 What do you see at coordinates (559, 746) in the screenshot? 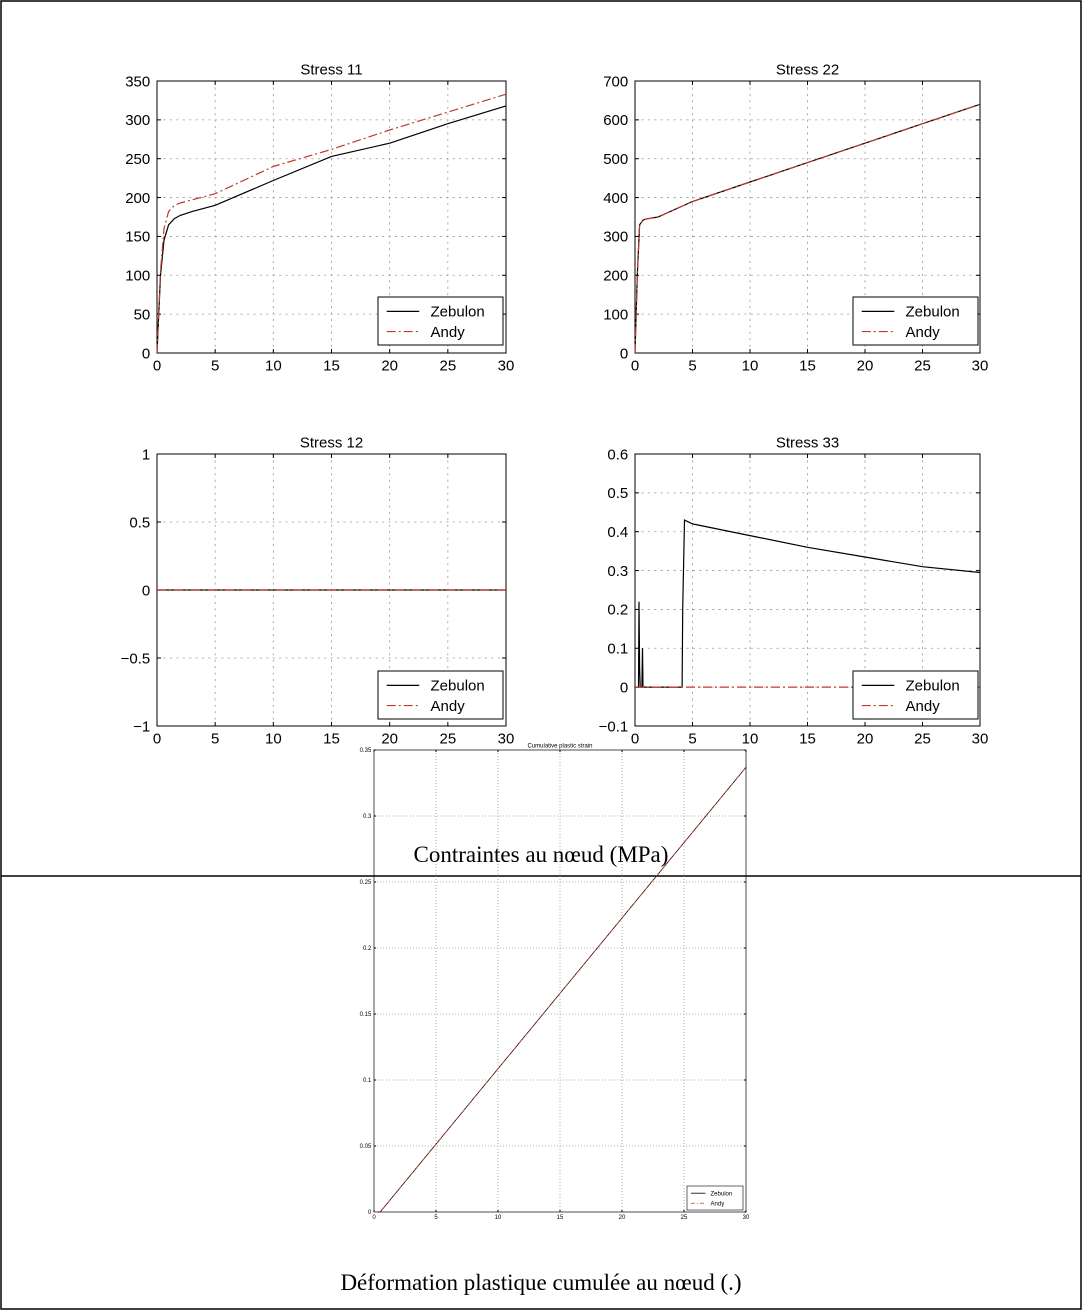
I see `chart-title: Cumulative plastic strain` at bounding box center [559, 746].